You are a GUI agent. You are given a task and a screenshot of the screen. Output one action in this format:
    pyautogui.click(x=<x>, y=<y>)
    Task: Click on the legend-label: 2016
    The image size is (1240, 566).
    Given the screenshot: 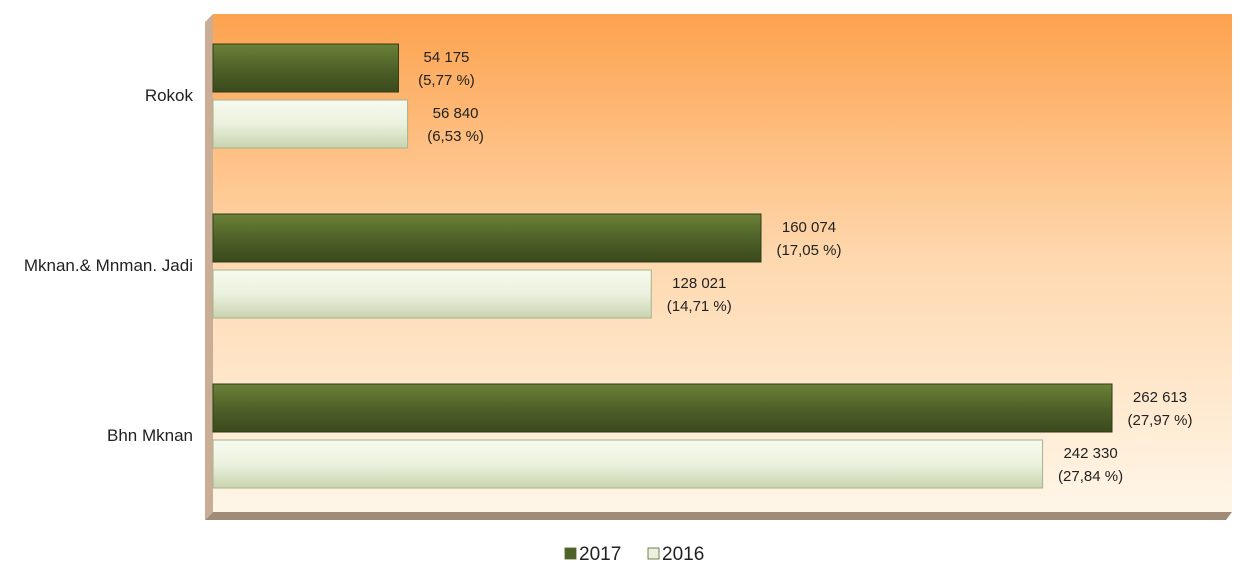 What is the action you would take?
    pyautogui.click(x=683, y=554)
    